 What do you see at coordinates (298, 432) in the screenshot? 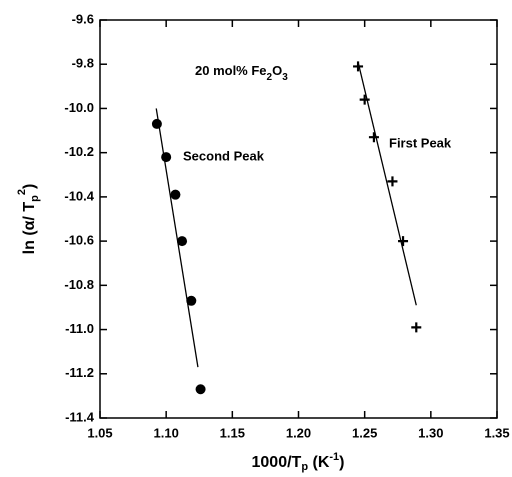
I see `x-tick-label: 1.20` at bounding box center [298, 432].